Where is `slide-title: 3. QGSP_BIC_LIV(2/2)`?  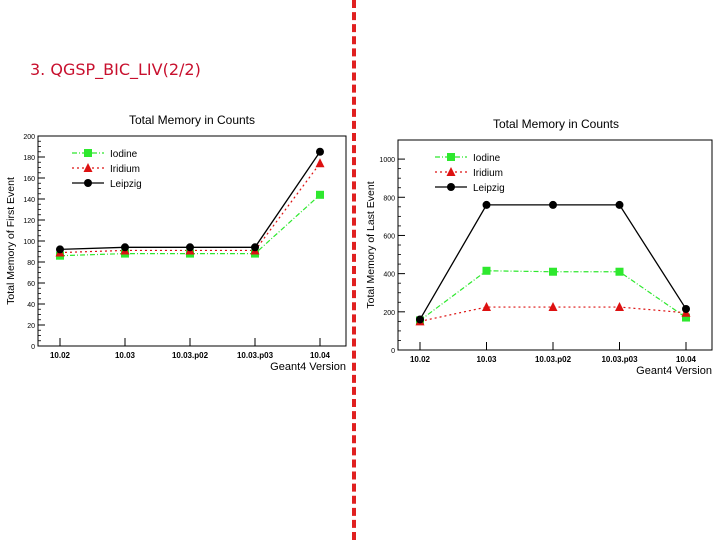 slide-title: 3. QGSP_BIC_LIV(2/2) is located at coordinates (115, 69).